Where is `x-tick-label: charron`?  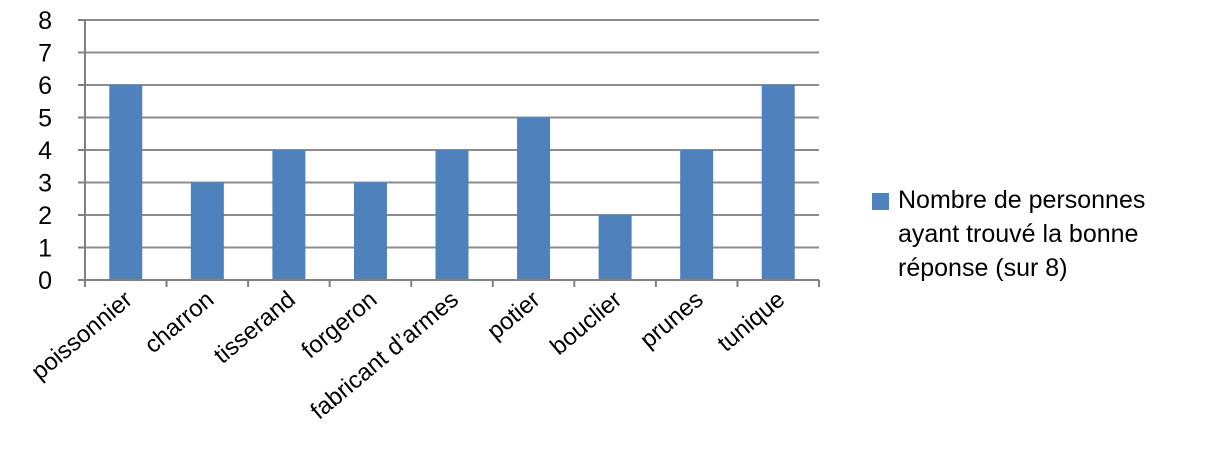 x-tick-label: charron is located at coordinates (179, 322).